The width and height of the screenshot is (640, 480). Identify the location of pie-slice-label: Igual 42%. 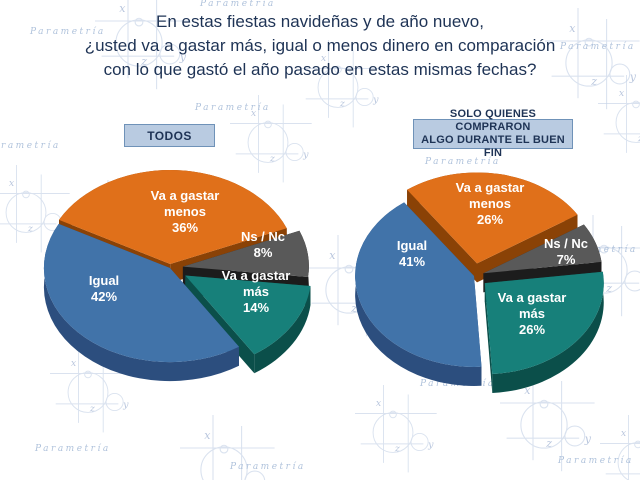
(104, 288).